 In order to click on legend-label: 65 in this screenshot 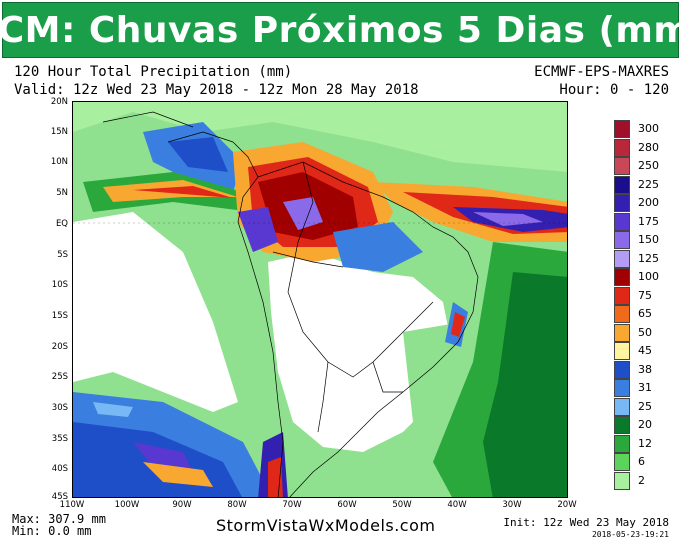, I will do `click(645, 313)`.